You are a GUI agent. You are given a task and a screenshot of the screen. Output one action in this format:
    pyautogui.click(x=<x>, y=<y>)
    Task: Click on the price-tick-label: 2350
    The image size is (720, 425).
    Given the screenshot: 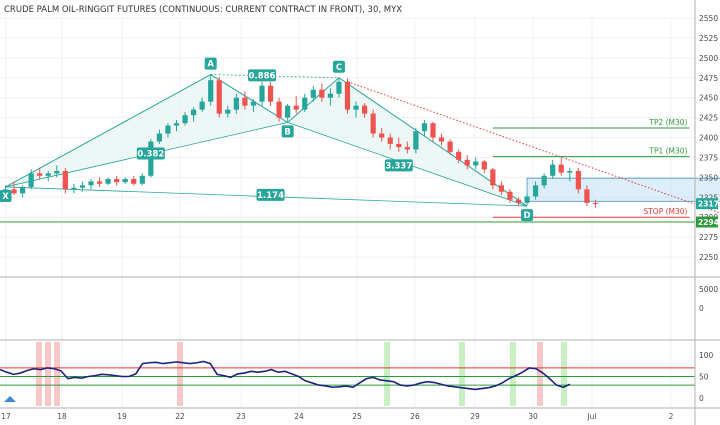 What is the action you would take?
    pyautogui.click(x=708, y=177)
    